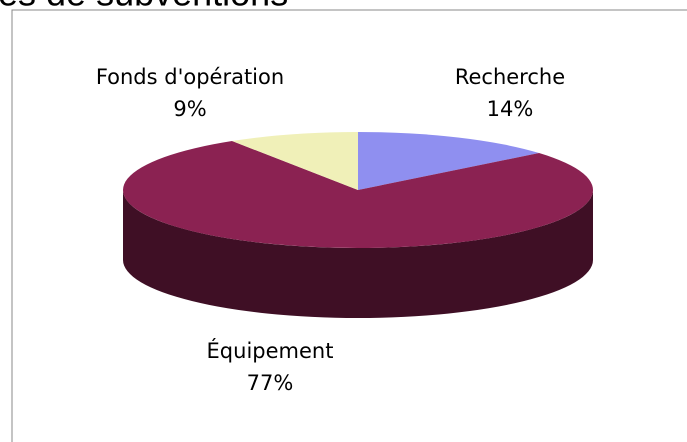 The width and height of the screenshot is (687, 442). I want to click on chart-title: es de subventions, so click(144, 7).